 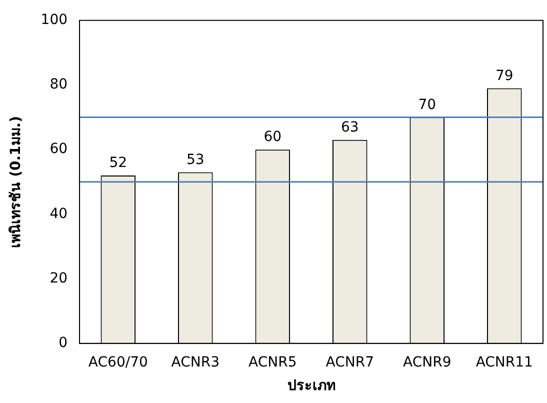 What do you see at coordinates (195, 160) in the screenshot?
I see `data-label: 53` at bounding box center [195, 160].